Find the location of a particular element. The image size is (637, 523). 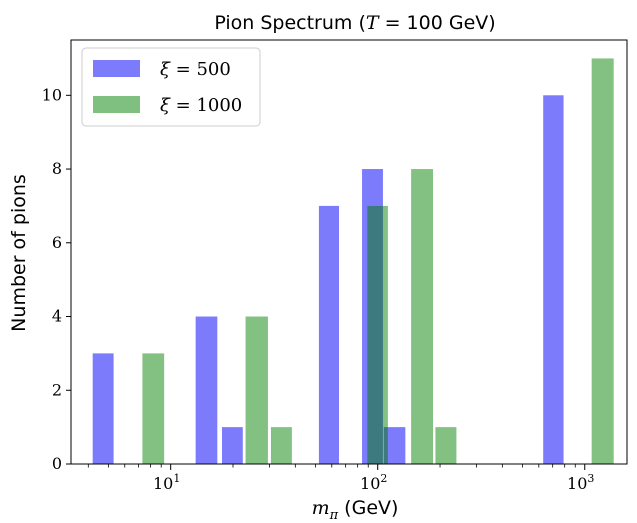

y-tick-label: 10 is located at coordinates (52, 94).